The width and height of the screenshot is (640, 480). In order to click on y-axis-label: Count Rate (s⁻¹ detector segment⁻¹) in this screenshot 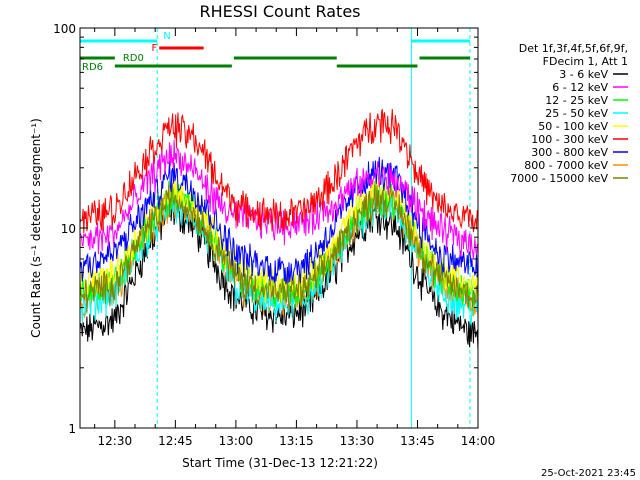, I will do `click(36, 228)`.